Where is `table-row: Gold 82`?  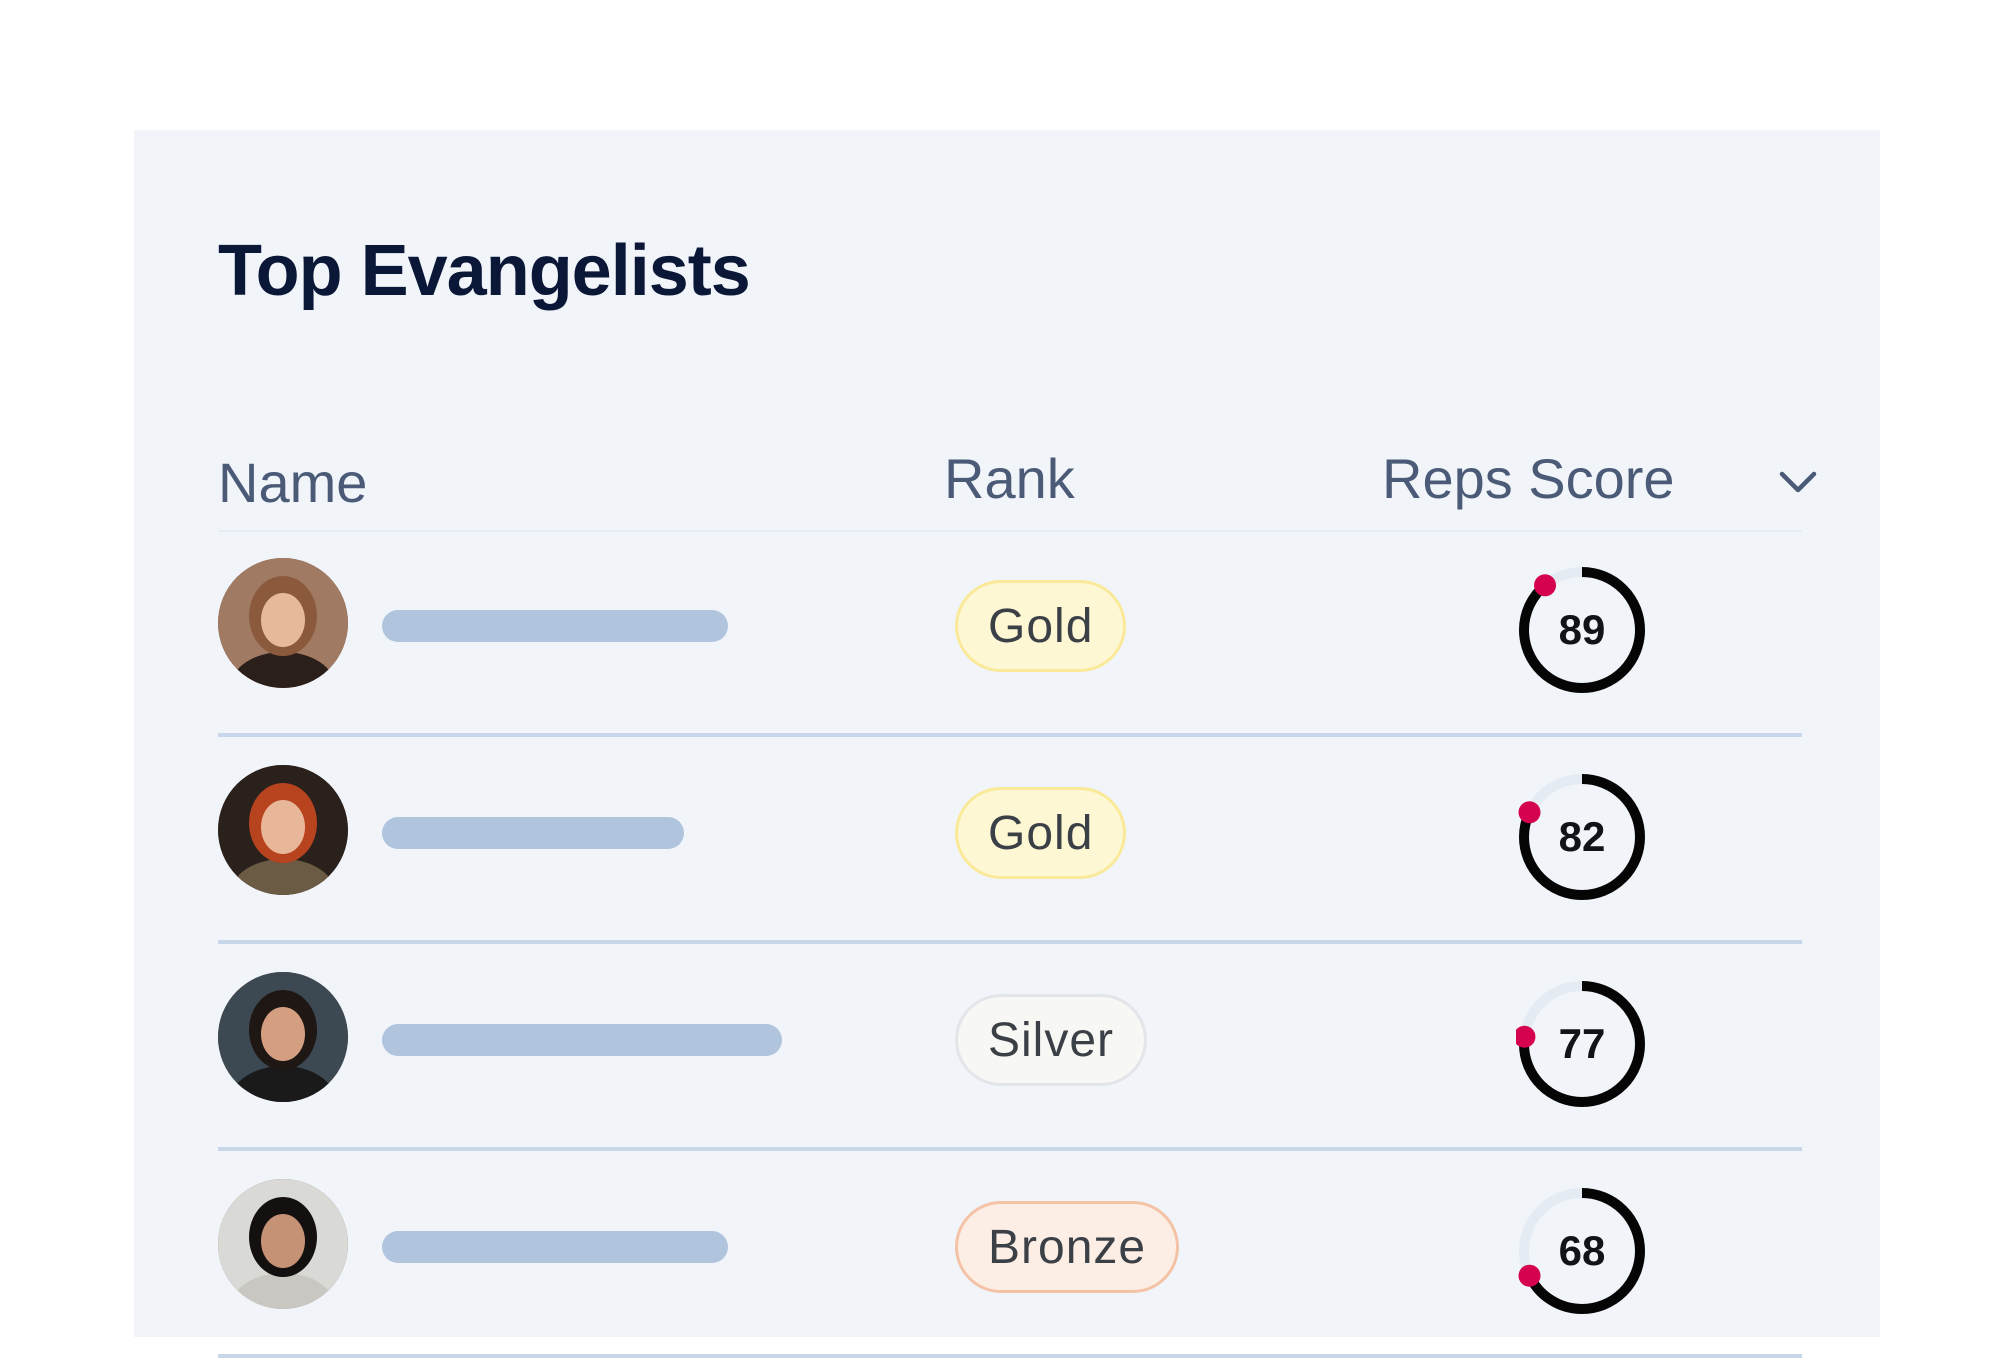
table-row: Gold 82 is located at coordinates (1010, 840).